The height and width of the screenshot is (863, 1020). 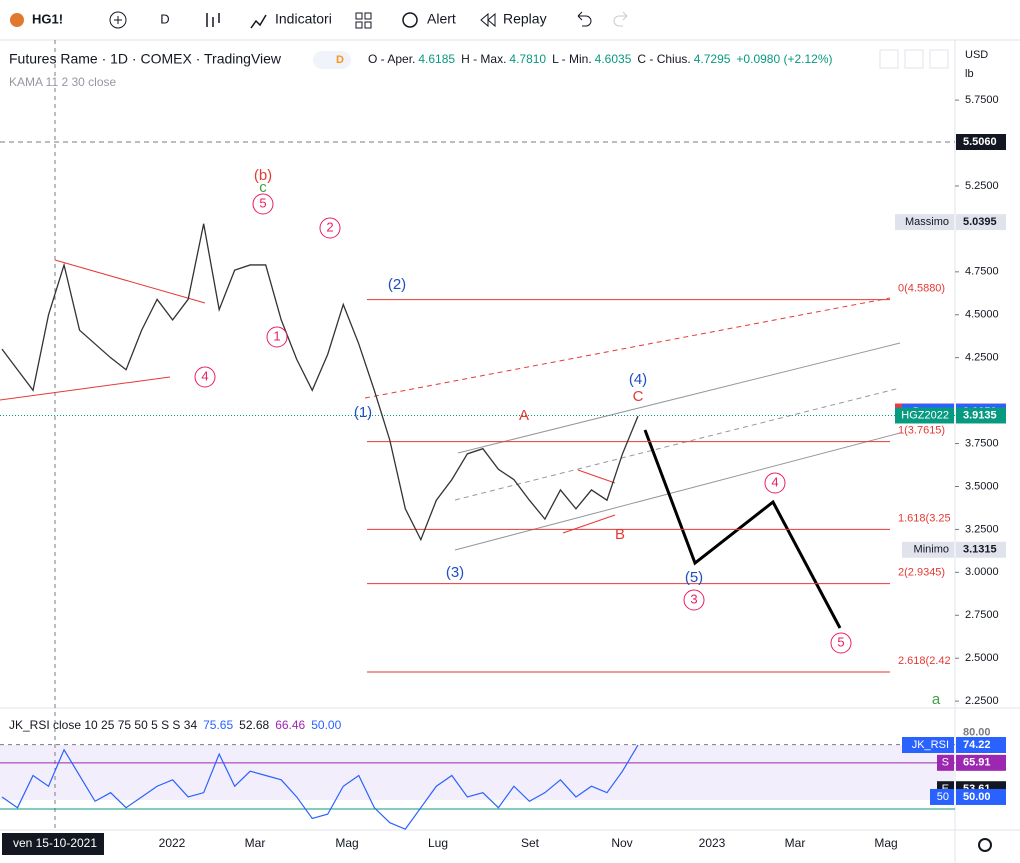 What do you see at coordinates (924, 661) in the screenshot?
I see `fib-label: 2.618(2.42` at bounding box center [924, 661].